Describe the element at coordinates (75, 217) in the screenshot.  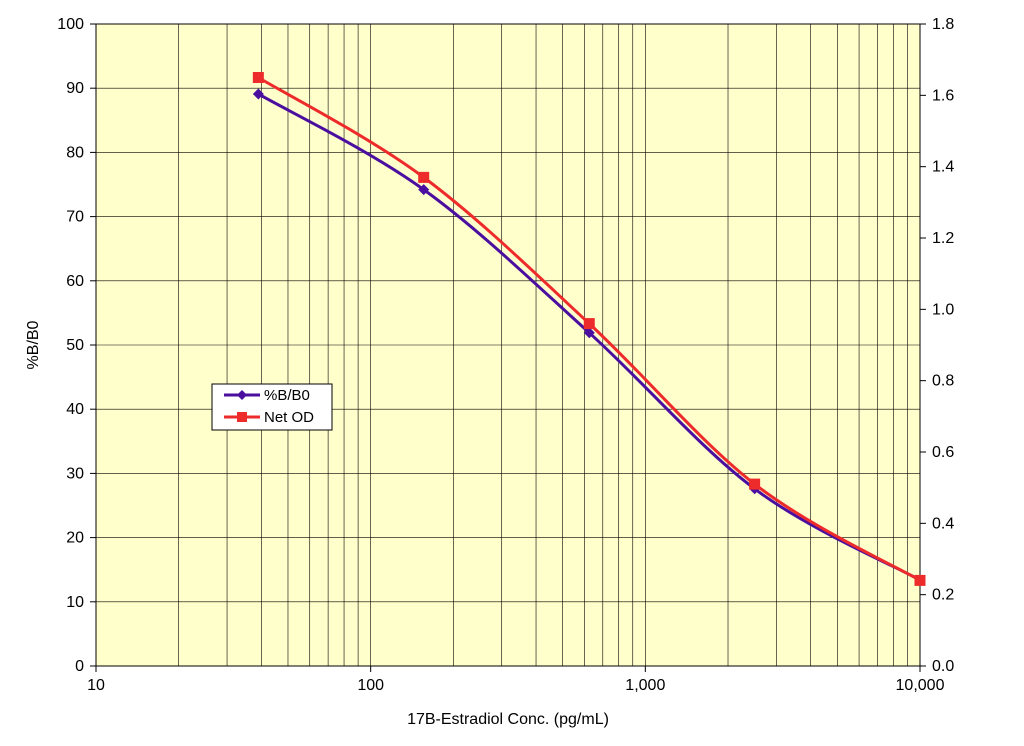
I see `y-tick-label: 70` at that location.